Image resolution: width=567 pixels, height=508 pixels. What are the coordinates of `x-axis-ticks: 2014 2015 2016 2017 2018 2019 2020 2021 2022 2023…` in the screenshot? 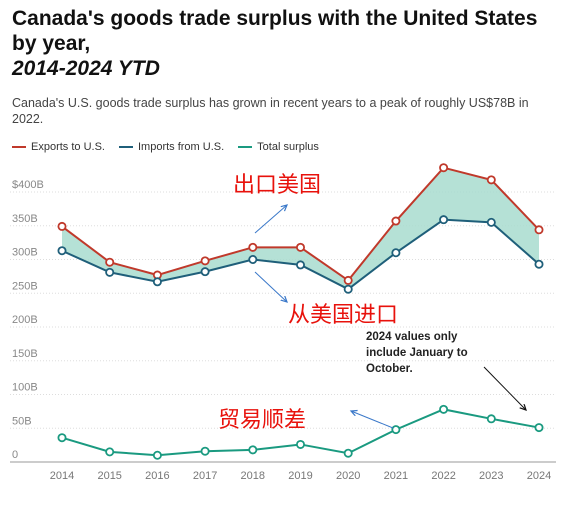 It's located at (300, 476).